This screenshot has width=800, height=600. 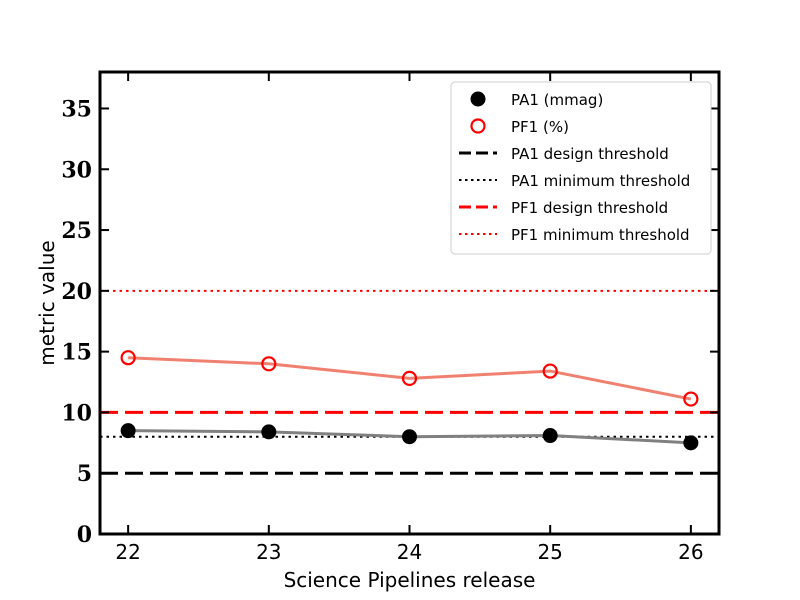 What do you see at coordinates (84, 535) in the screenshot?
I see `y-tick-label: 0` at bounding box center [84, 535].